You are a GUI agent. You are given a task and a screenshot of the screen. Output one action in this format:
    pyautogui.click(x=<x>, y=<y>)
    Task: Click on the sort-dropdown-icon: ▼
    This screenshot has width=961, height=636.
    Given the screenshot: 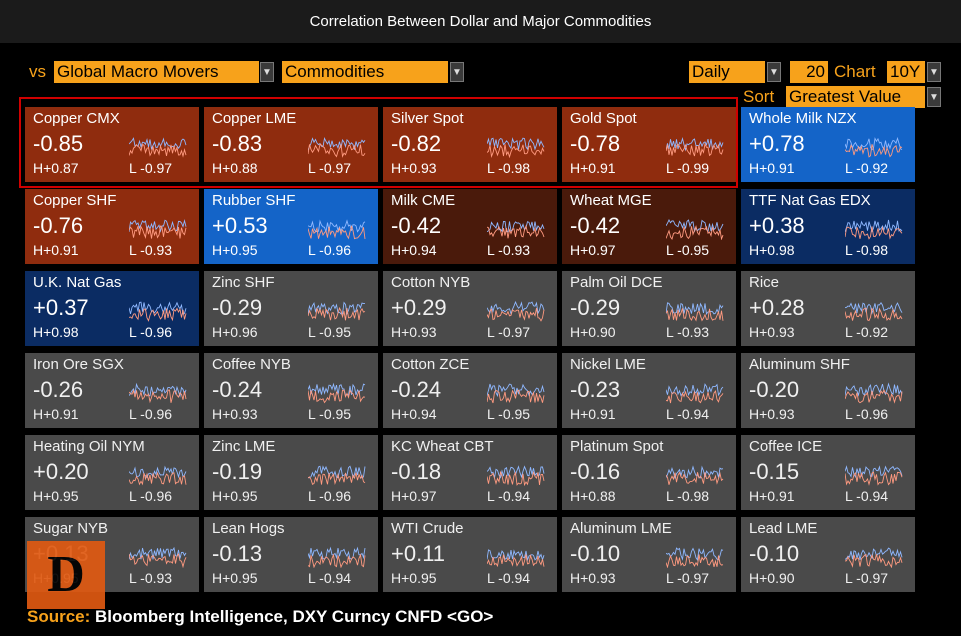 What is the action you would take?
    pyautogui.click(x=934, y=97)
    